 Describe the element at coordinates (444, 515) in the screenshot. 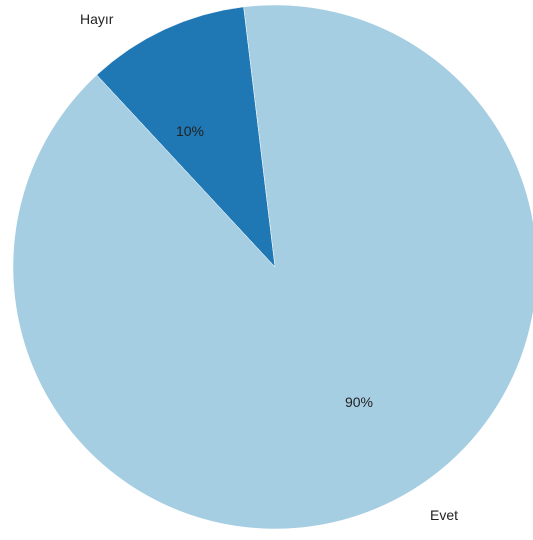

I see `slice-category-label: Evet` at that location.